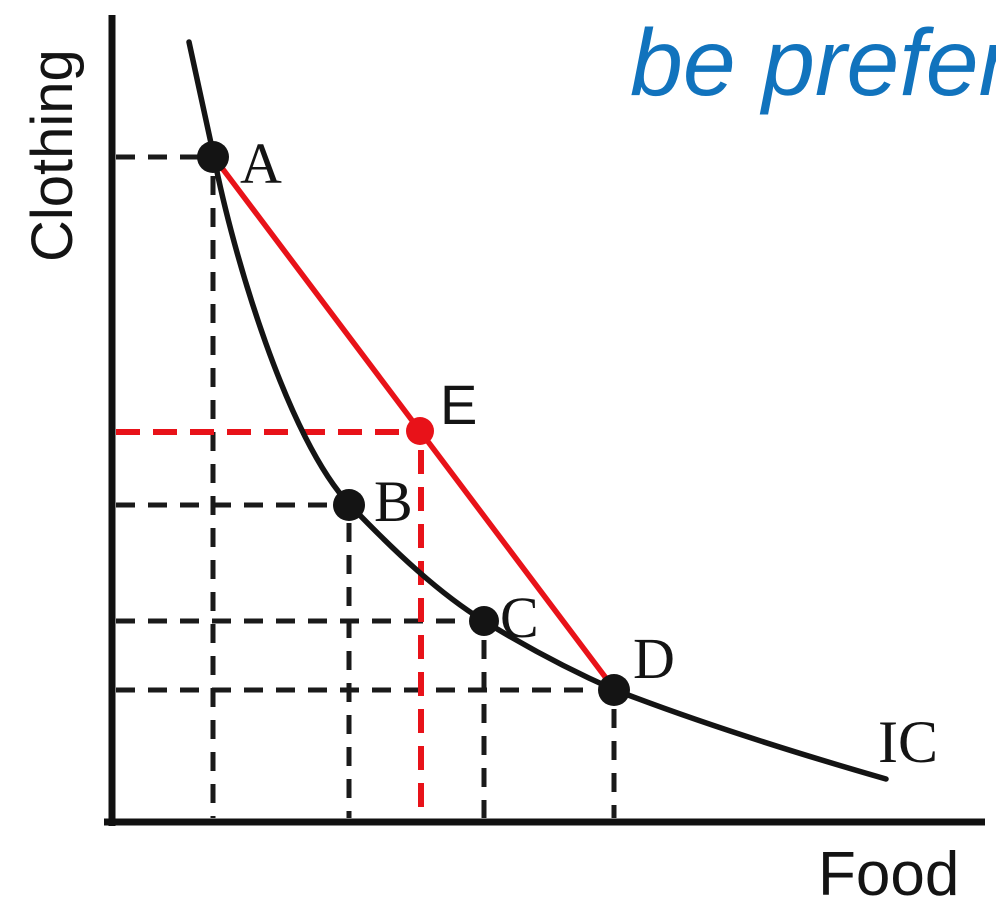 Image resolution: width=996 pixels, height=899 pixels. I want to click on y-axis-title: Clothing, so click(52, 155).